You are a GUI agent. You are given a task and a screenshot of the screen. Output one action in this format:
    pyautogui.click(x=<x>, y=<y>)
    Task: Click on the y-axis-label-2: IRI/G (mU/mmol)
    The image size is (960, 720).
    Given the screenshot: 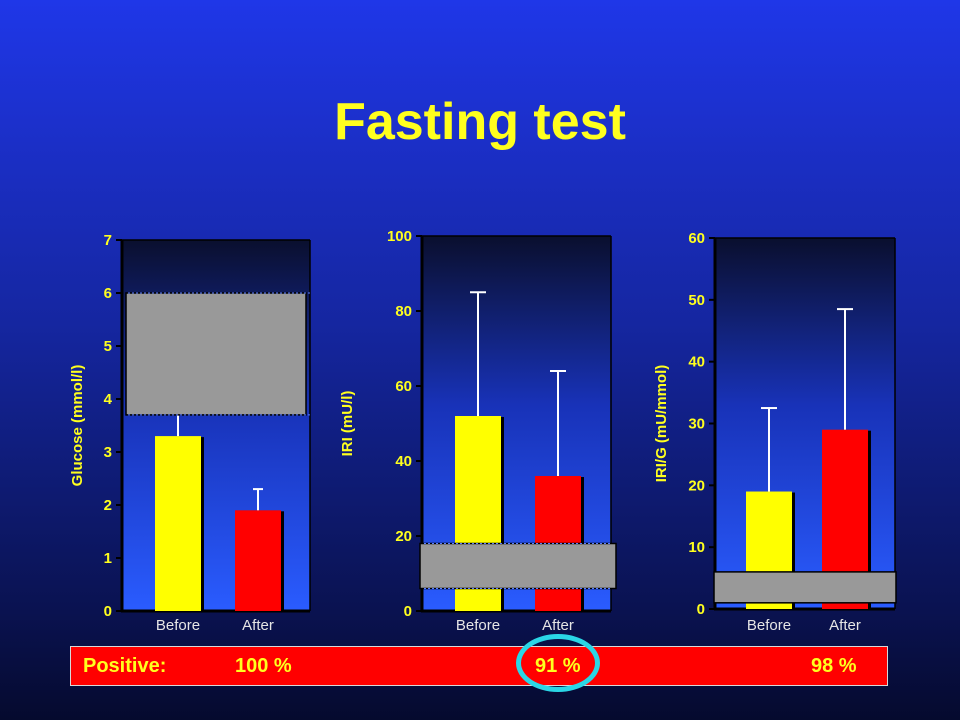 What is the action you would take?
    pyautogui.click(x=661, y=424)
    